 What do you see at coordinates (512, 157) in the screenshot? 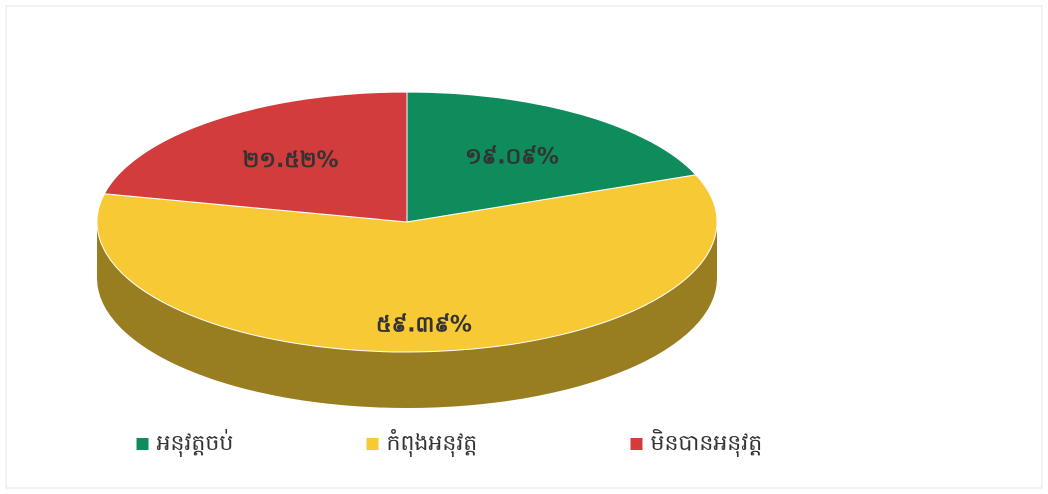
I see `data-label: ១៩.០៩%` at bounding box center [512, 157].